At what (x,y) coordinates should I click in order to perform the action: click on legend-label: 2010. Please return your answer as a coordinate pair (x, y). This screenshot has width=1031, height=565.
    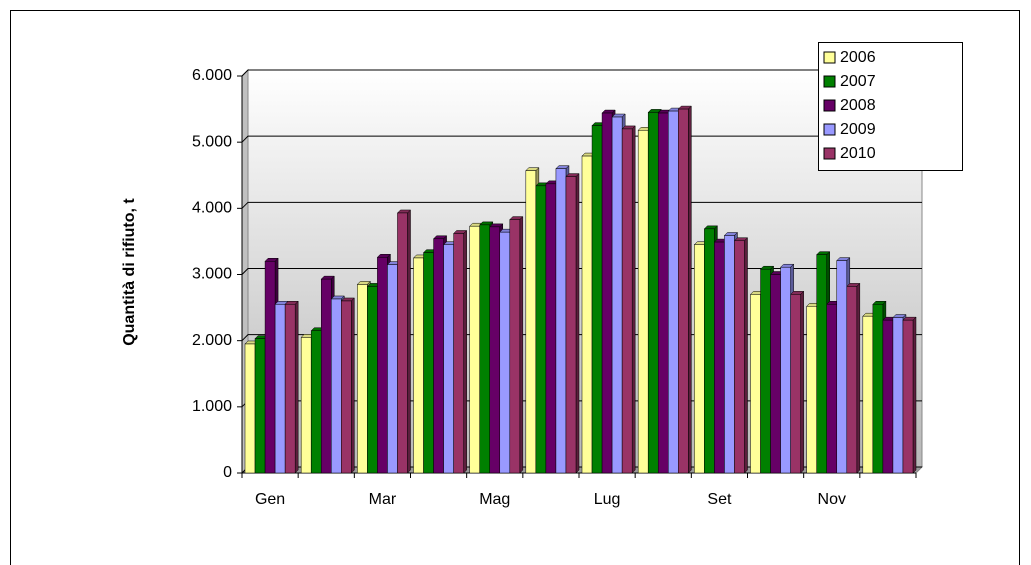
    Looking at the image, I should click on (858, 153).